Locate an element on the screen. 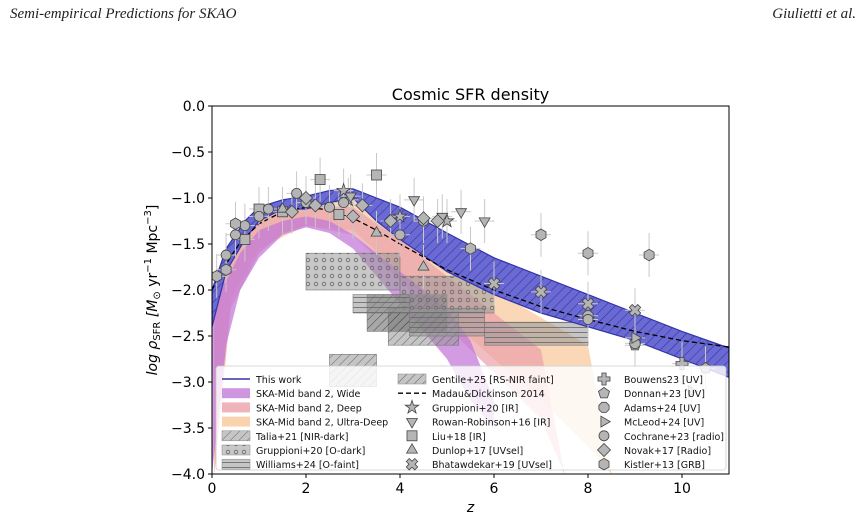 The image size is (868, 519). y-label-part: Mpc is located at coordinates (153, 241).